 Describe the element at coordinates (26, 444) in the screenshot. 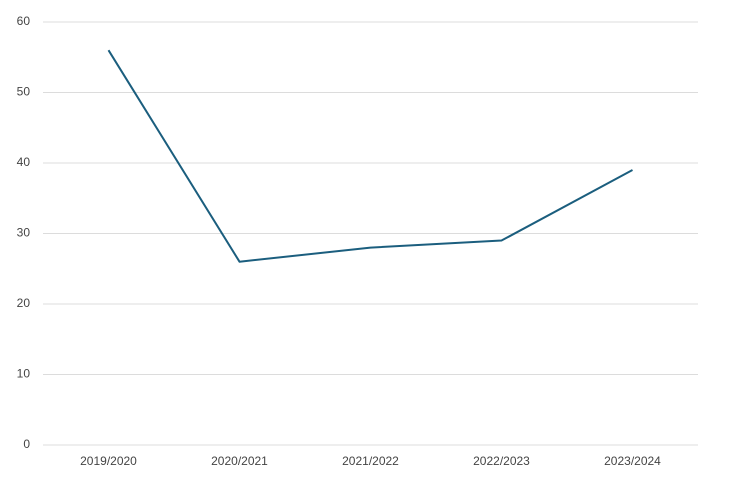

I see `y-tick-label: 0` at that location.